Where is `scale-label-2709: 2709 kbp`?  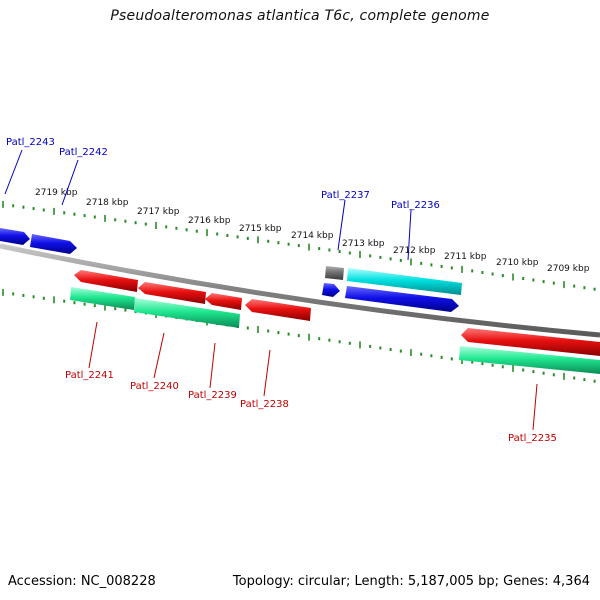
scale-label-2709: 2709 kbp is located at coordinates (568, 269).